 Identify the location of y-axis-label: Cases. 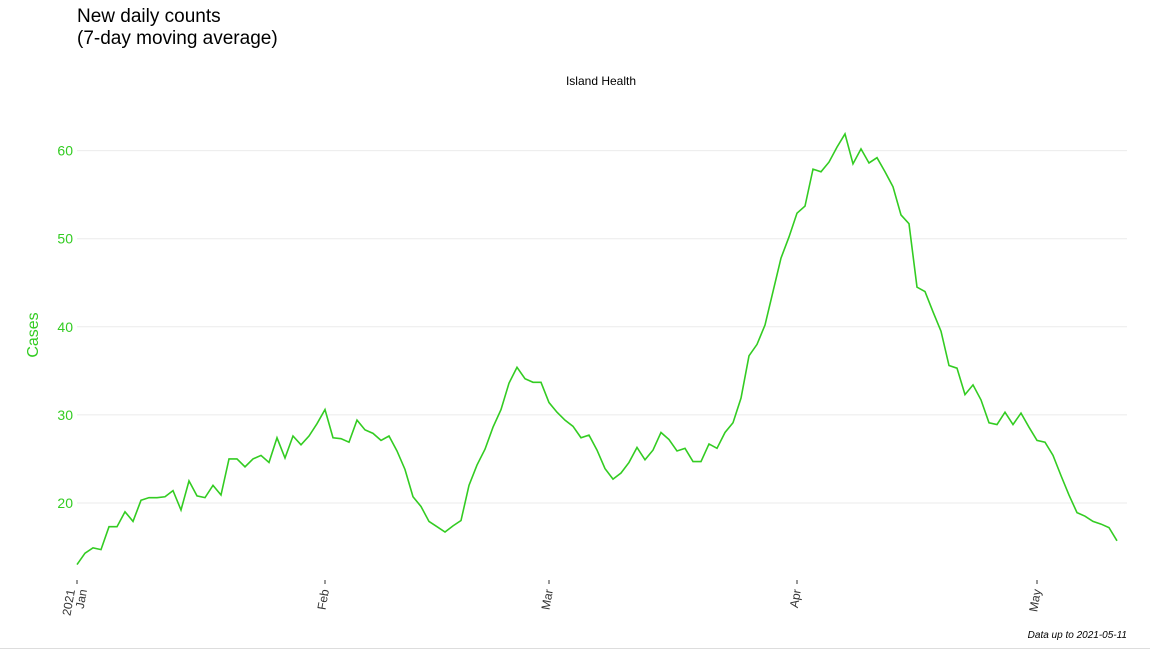
(33, 334).